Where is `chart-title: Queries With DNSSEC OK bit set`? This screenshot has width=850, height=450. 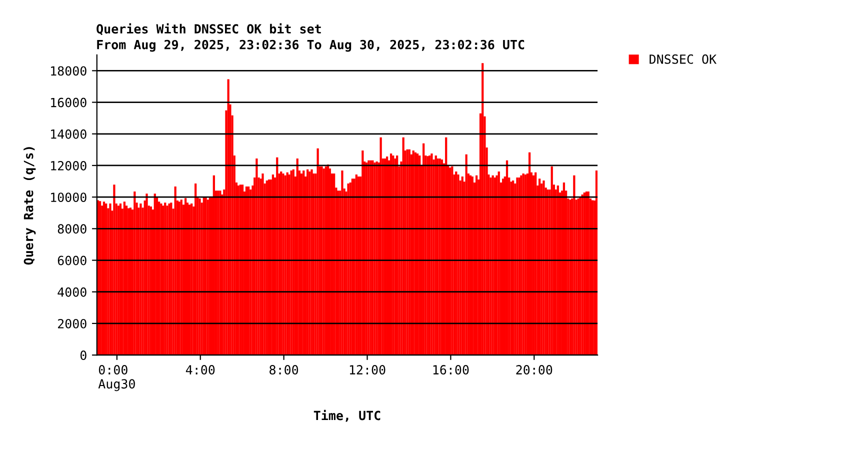
chart-title: Queries With DNSSEC OK bit set is located at coordinates (208, 29).